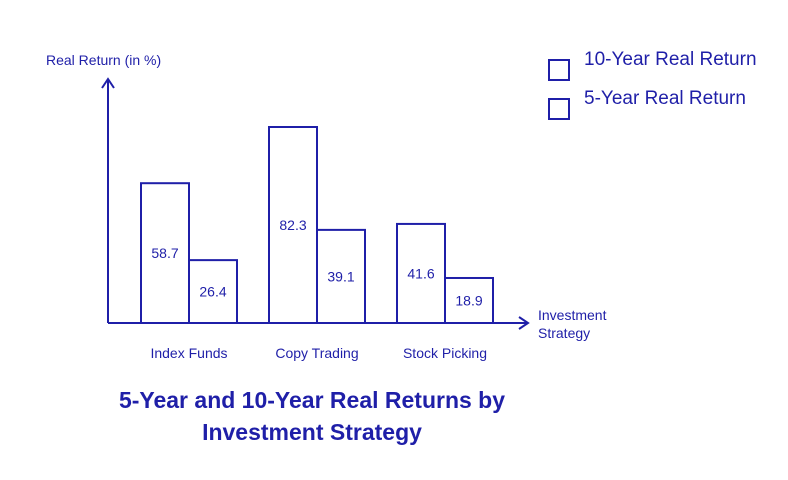  I want to click on legend-label-10-year: 10-Year Real Return, so click(670, 59).